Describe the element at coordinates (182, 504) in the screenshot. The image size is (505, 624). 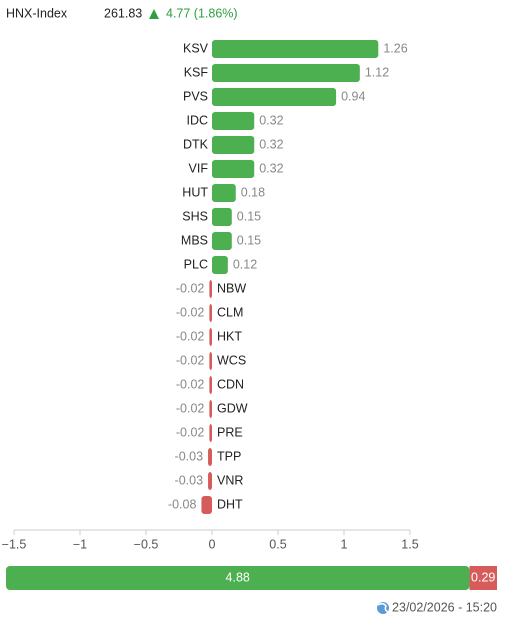
I see `value-label: -0.08` at that location.